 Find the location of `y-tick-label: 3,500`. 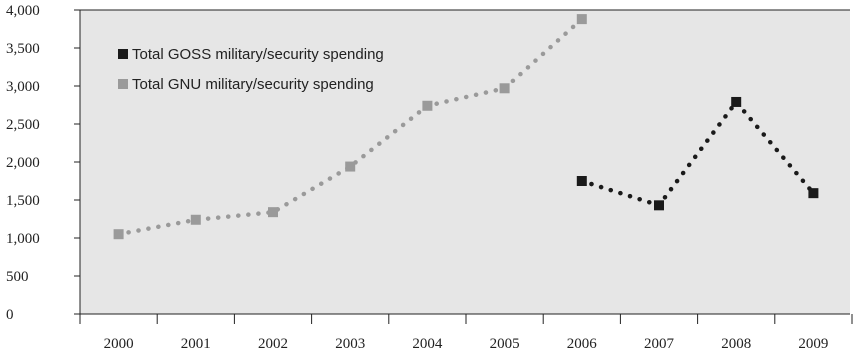

y-tick-label: 3,500 is located at coordinates (23, 49).